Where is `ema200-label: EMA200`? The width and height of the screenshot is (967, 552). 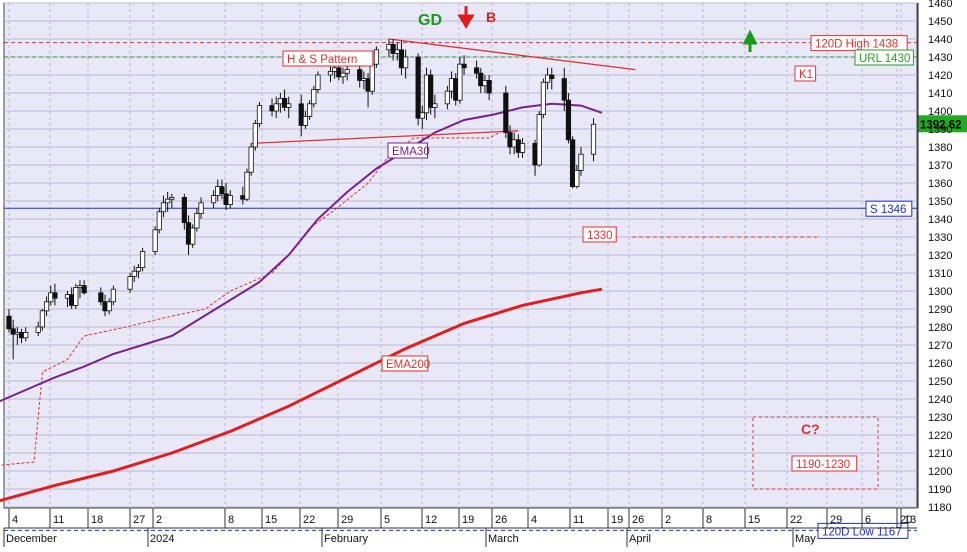
ema200-label: EMA200 is located at coordinates (408, 365).